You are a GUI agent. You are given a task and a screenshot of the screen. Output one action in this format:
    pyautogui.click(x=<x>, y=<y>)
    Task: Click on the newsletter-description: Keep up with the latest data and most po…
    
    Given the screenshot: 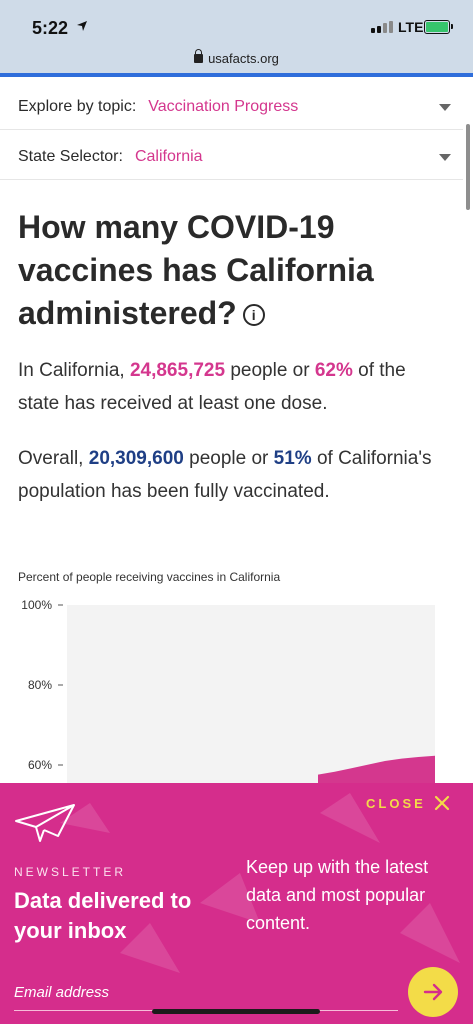 What is the action you would take?
    pyautogui.click(x=337, y=895)
    